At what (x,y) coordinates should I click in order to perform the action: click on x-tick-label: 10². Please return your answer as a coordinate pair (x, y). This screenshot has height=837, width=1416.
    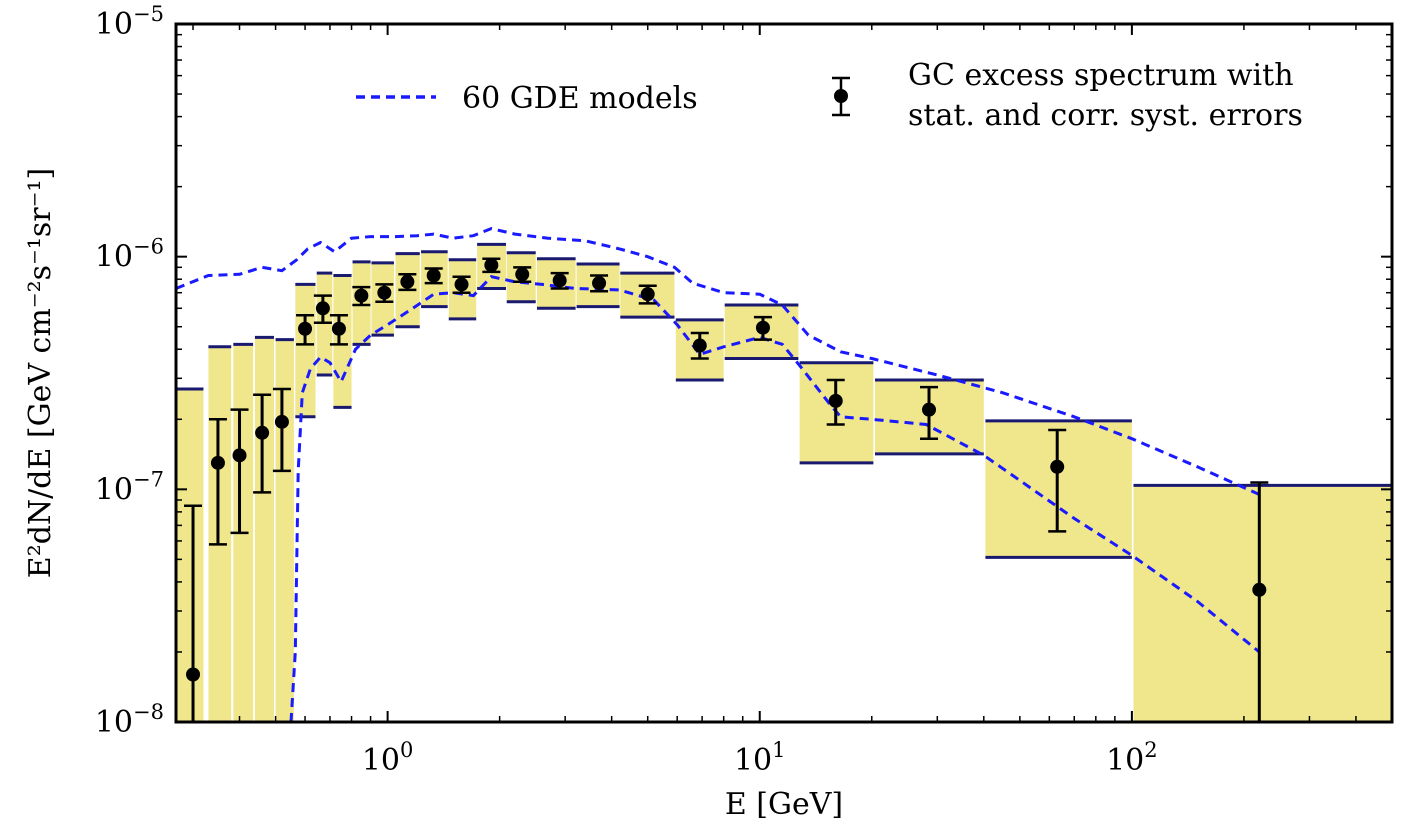
    Looking at the image, I should click on (1132, 758).